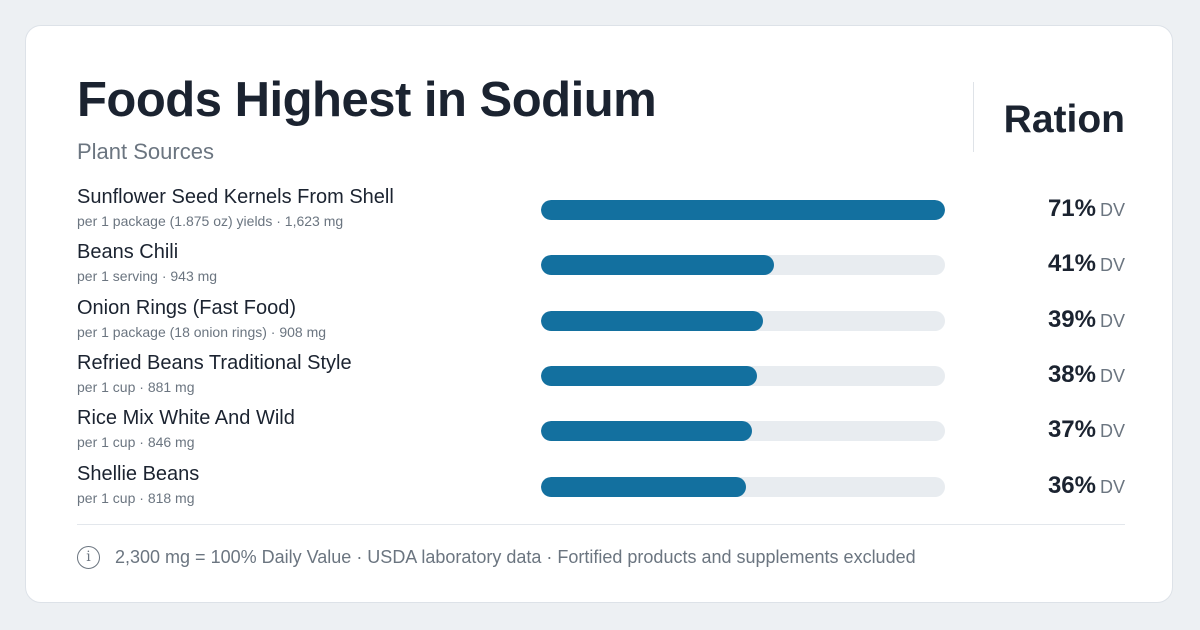 Image resolution: width=1200 pixels, height=630 pixels. I want to click on food-serving-detail: per 1 cup · 846 mg, so click(136, 442).